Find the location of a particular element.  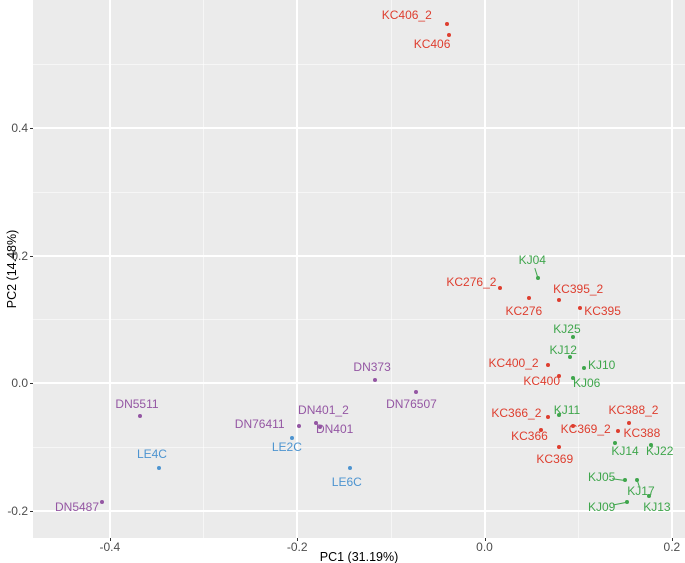

point-label: KC406_2 is located at coordinates (406, 15).